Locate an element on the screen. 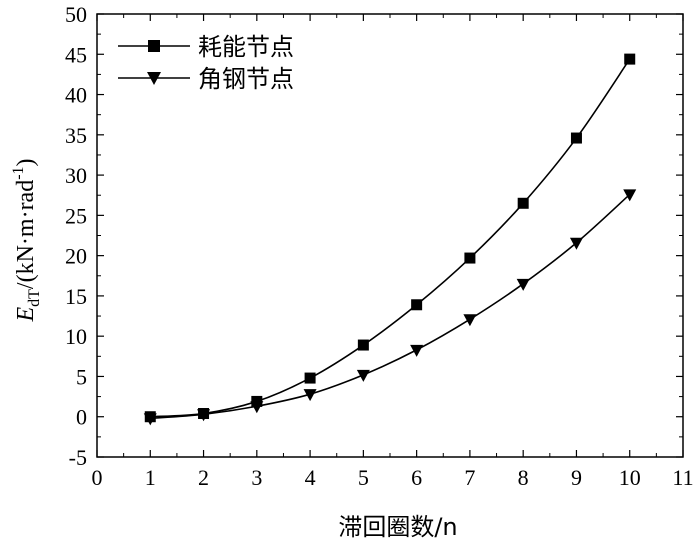 The image size is (700, 545). y-tick-label: 15 is located at coordinates (76, 296).